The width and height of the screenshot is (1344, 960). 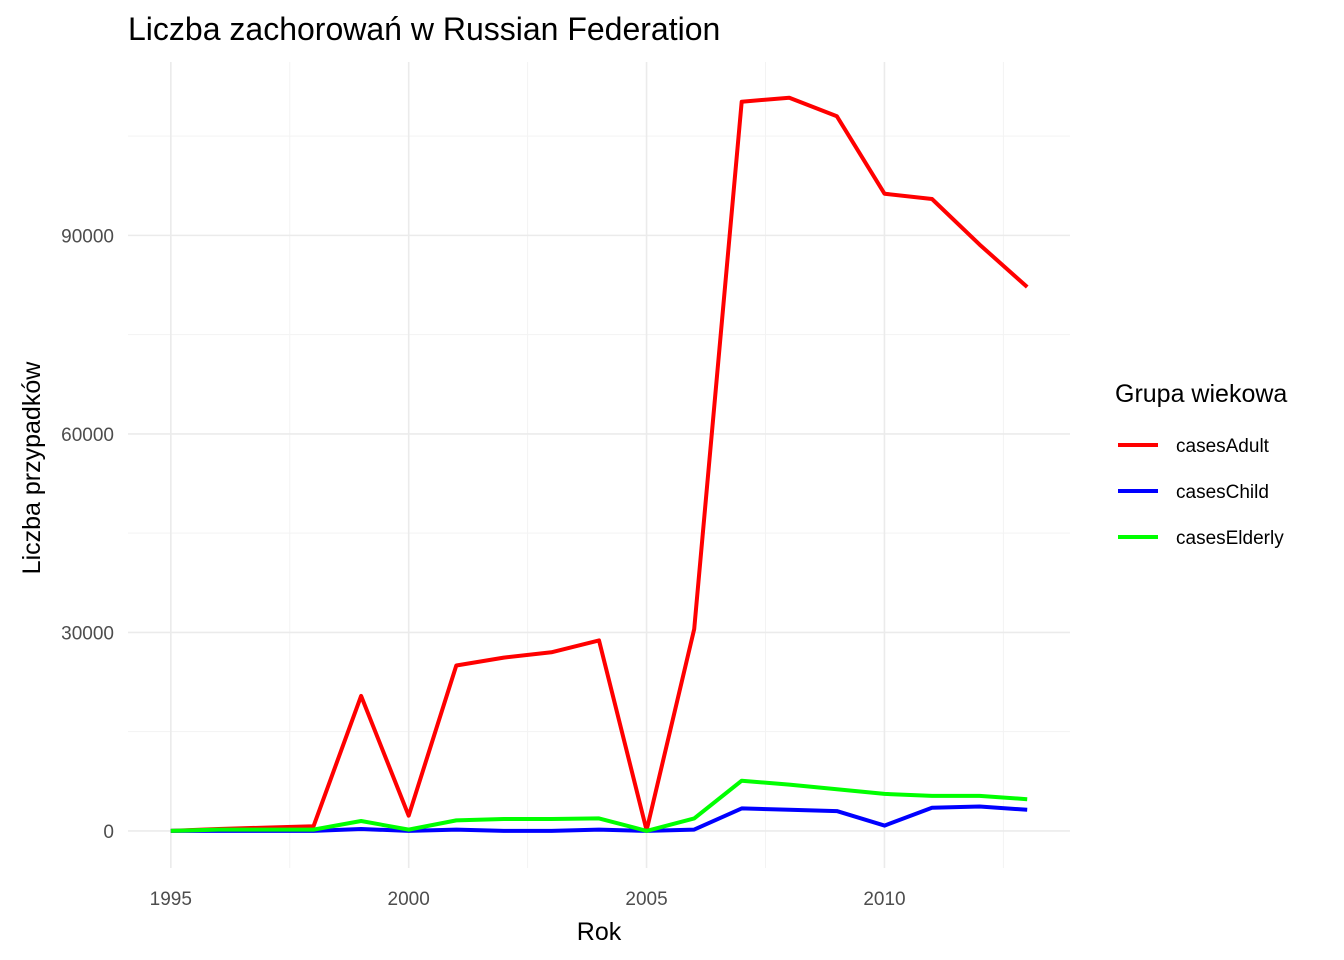 I want to click on legend-title: Grupa wiekowa, so click(x=1201, y=394).